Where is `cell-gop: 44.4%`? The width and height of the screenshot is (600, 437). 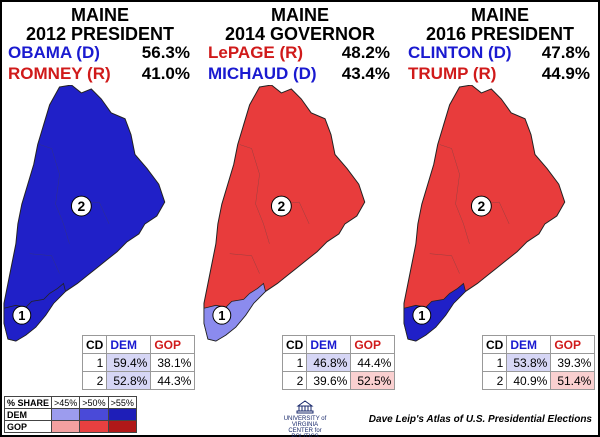
cell-gop: 44.4% is located at coordinates (373, 362).